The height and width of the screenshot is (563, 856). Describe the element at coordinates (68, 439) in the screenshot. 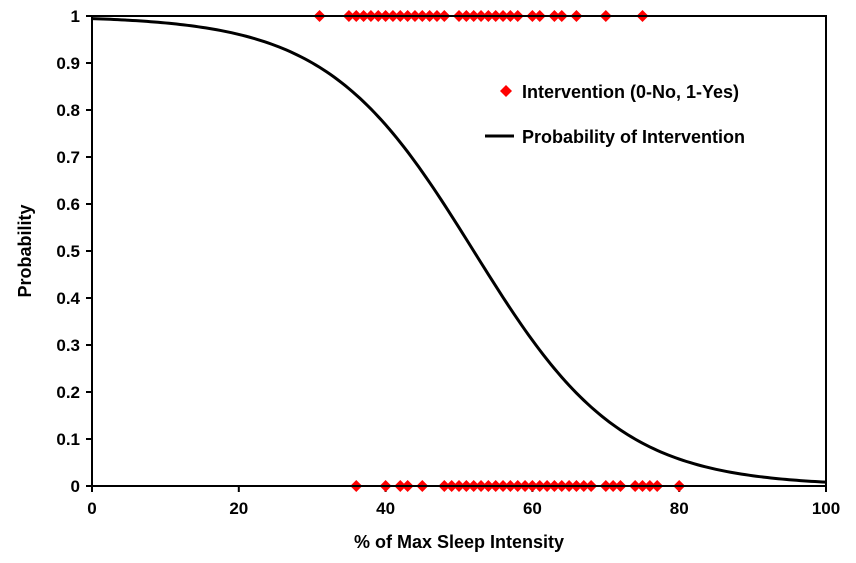

I see `y-tick-label: 0.1` at that location.